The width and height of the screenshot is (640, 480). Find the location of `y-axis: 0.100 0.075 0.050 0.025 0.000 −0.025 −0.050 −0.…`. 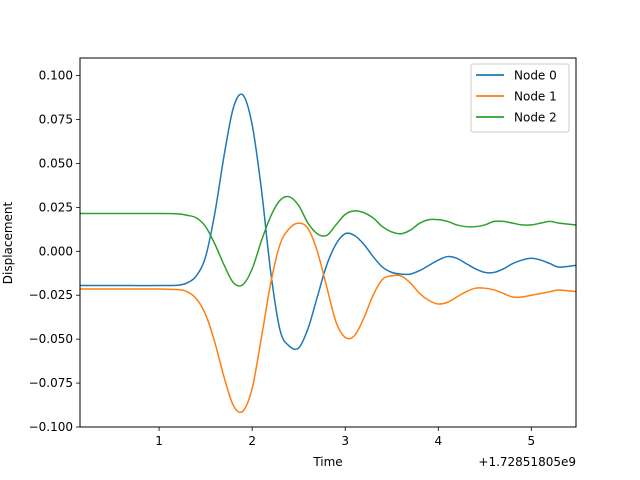

y-axis: 0.100 0.075 0.050 0.025 0.000 −0.025 −0.050 −0.… is located at coordinates (54, 251).